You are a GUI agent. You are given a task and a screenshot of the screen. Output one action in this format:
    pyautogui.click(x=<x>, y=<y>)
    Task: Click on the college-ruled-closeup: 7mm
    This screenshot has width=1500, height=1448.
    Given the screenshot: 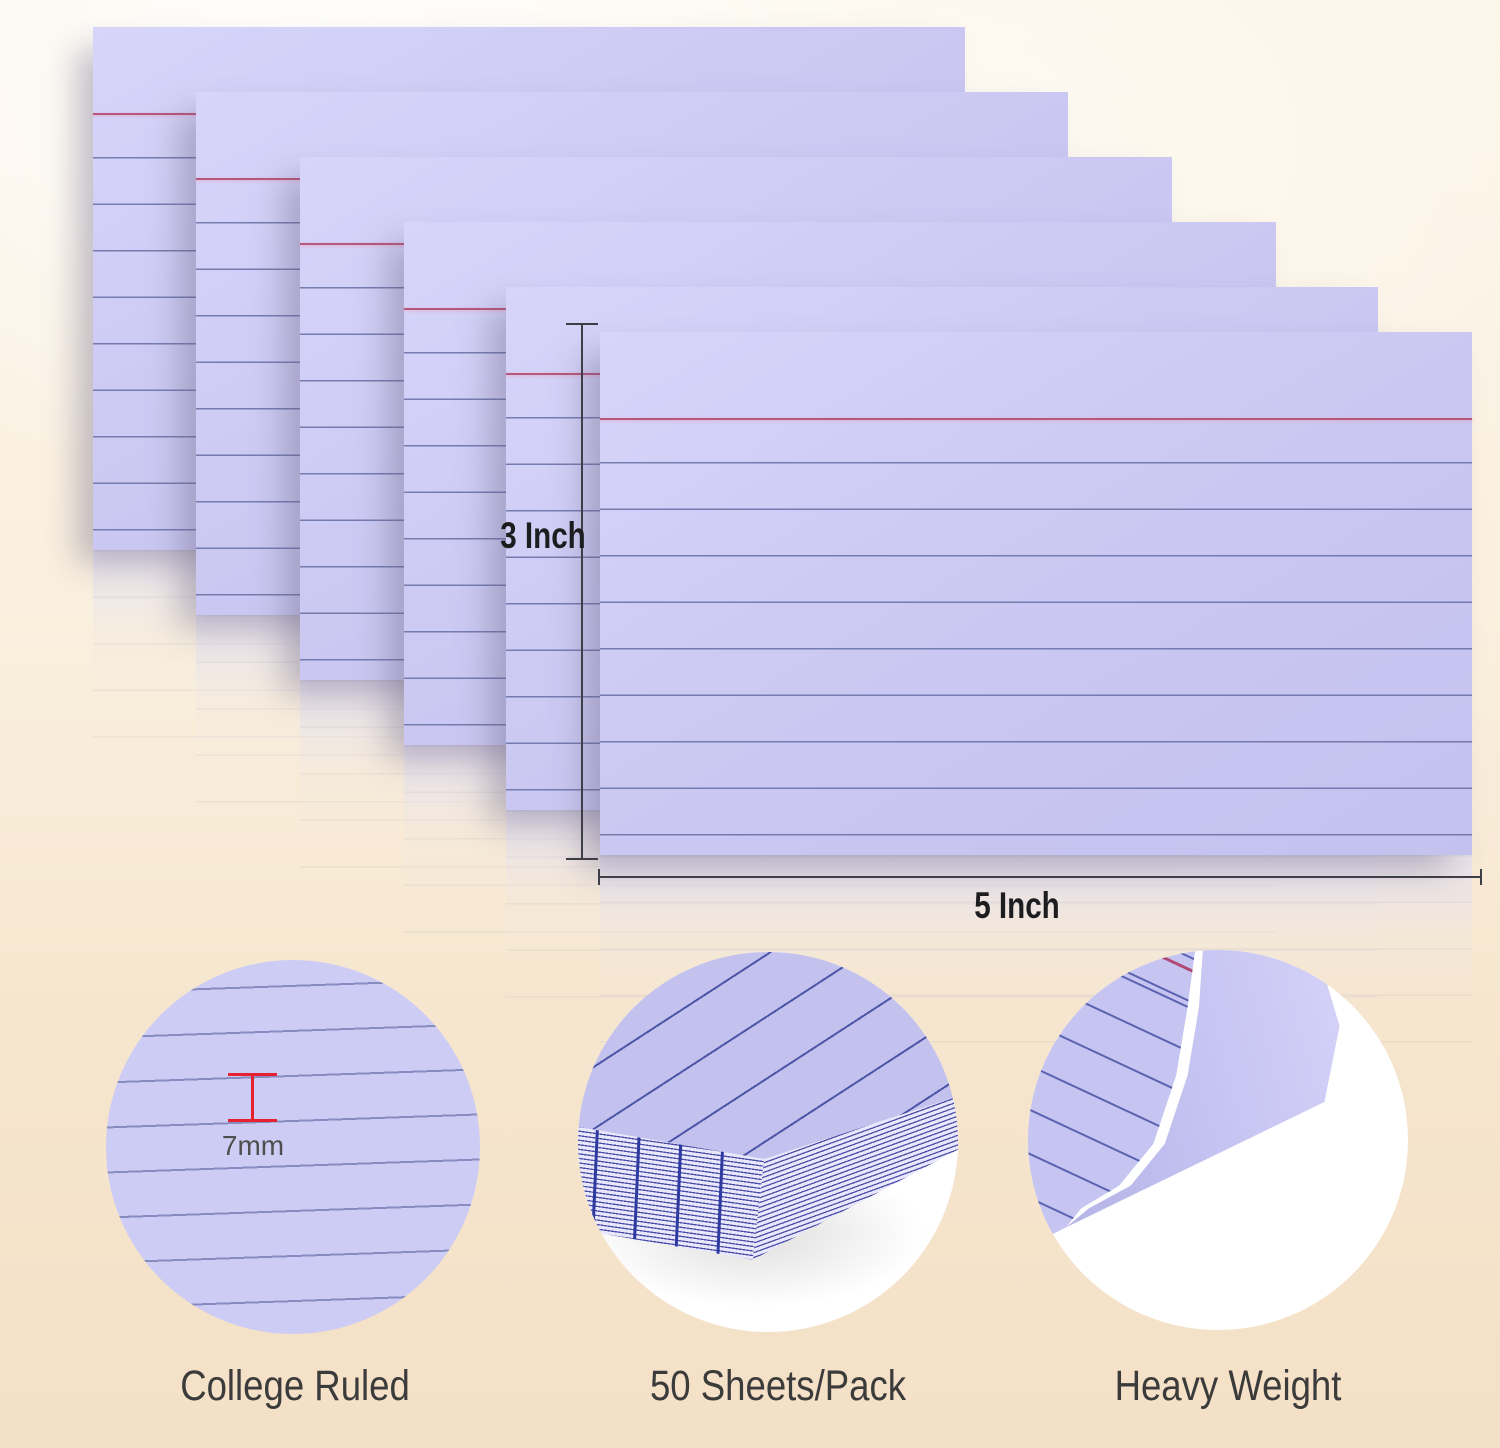 What is the action you would take?
    pyautogui.click(x=293, y=1147)
    